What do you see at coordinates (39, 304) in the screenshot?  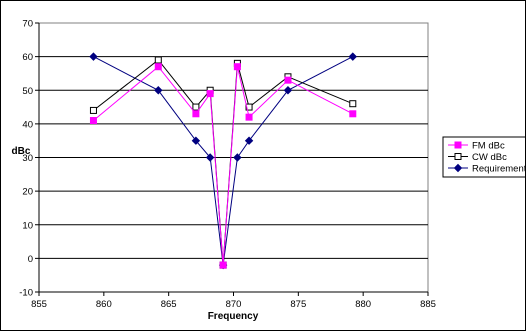 I see `x-tick-label: 855` at bounding box center [39, 304].